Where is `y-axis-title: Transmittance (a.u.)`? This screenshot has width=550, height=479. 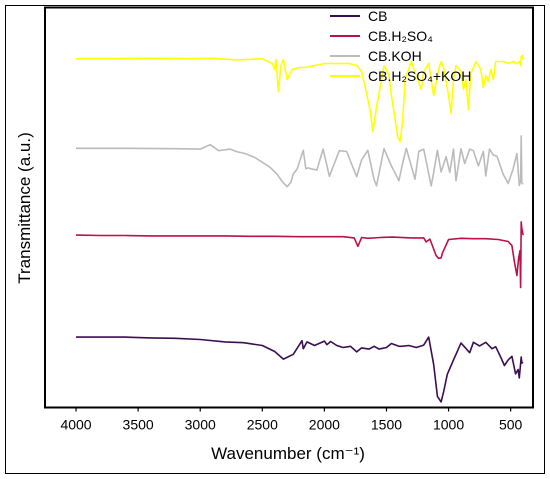 y-axis-title: Transmittance (a.u.) is located at coordinates (24, 207).